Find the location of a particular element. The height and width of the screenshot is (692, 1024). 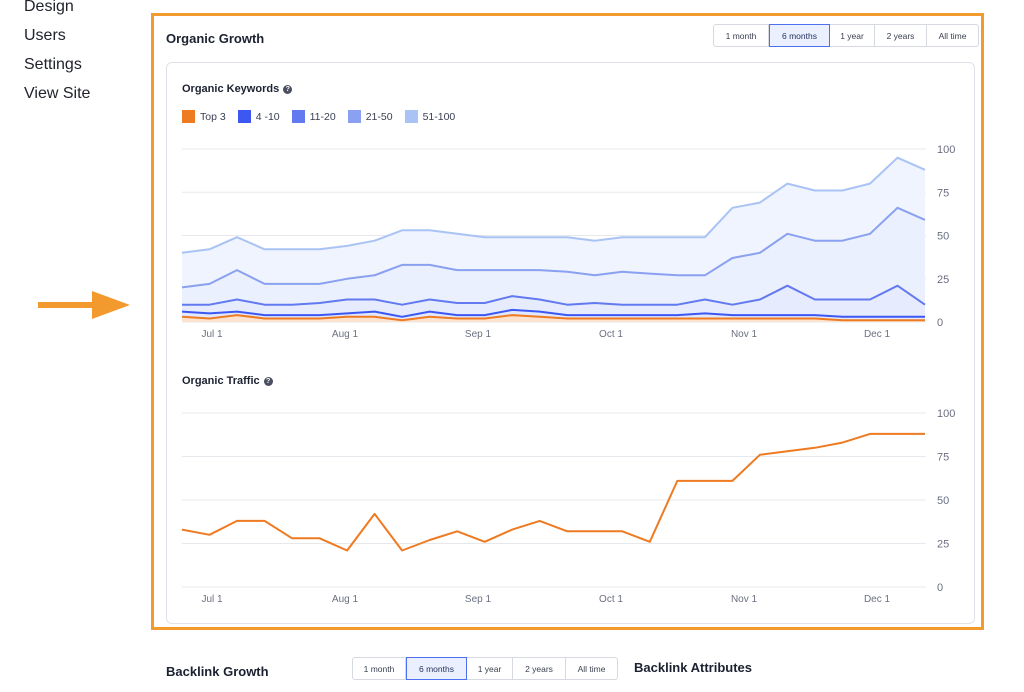

legend-11-20: 11-20 is located at coordinates (313, 116).